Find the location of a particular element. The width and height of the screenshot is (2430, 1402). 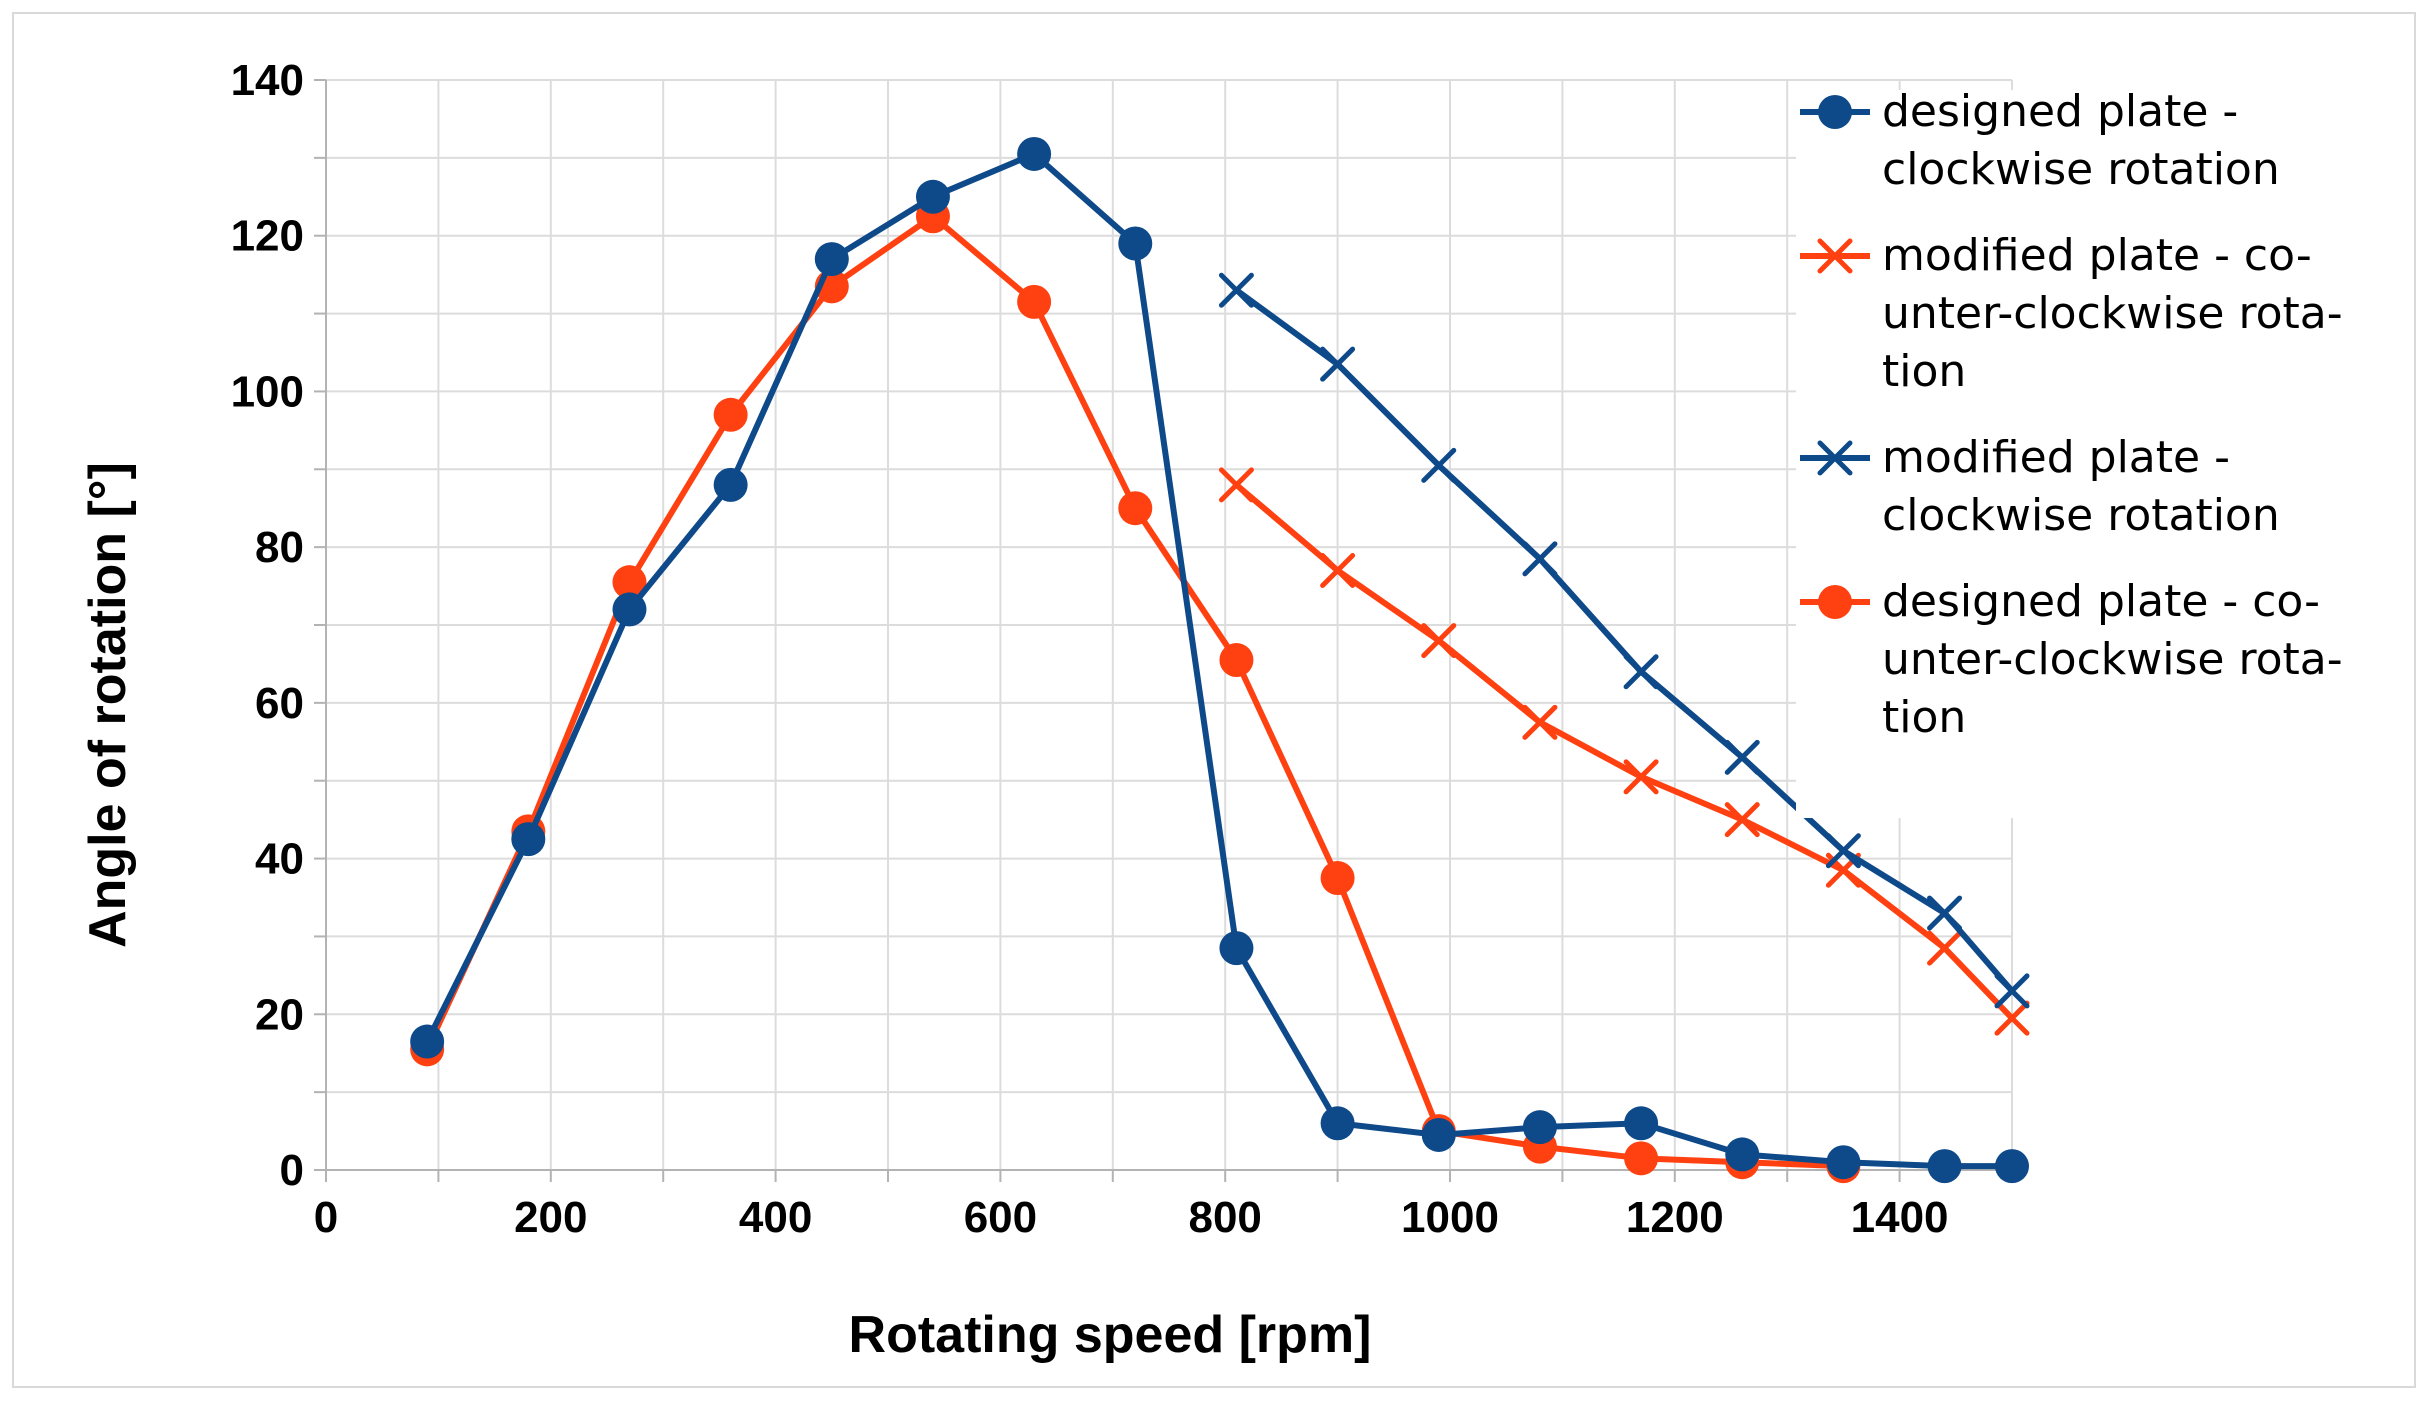

legend-label: modified plate - is located at coordinates (2056, 457).